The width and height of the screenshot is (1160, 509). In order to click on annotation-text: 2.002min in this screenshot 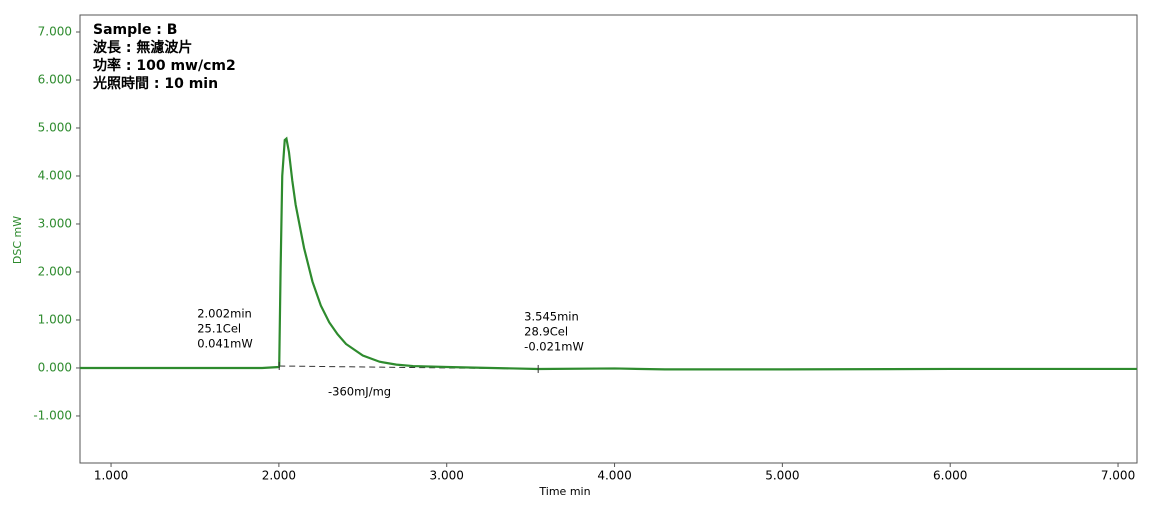, I will do `click(224, 313)`.